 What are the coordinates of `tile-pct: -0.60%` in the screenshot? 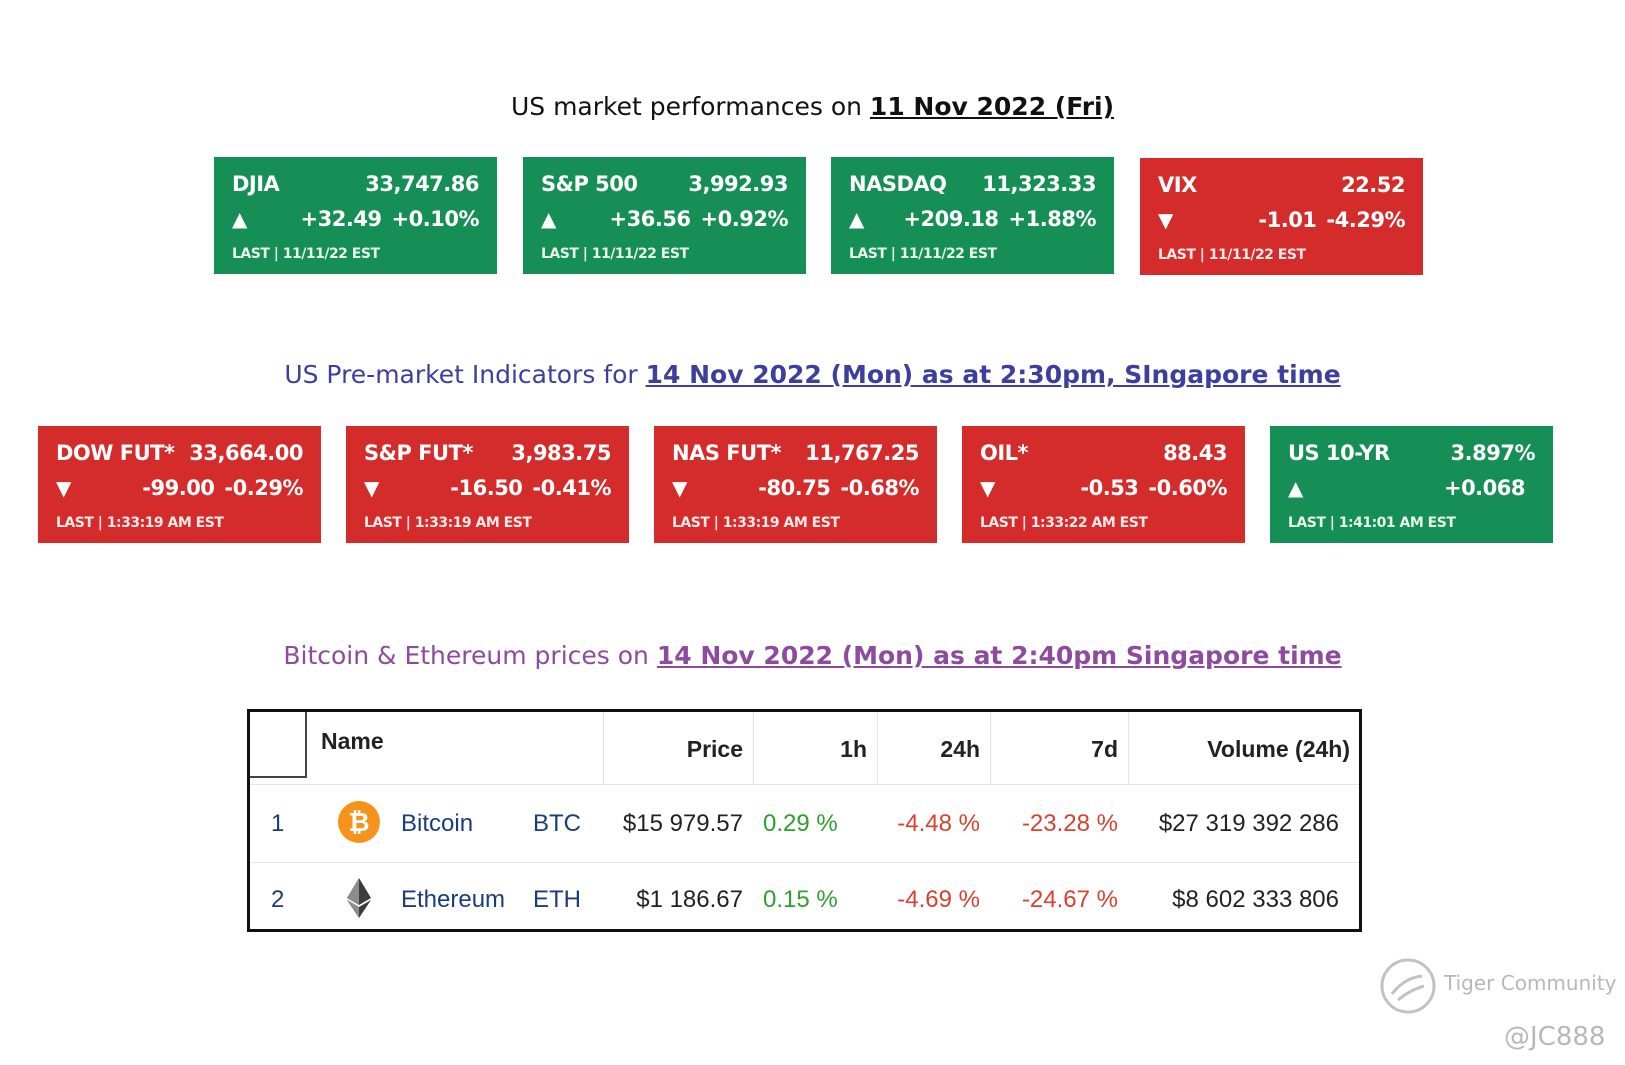 It's located at (1187, 488).